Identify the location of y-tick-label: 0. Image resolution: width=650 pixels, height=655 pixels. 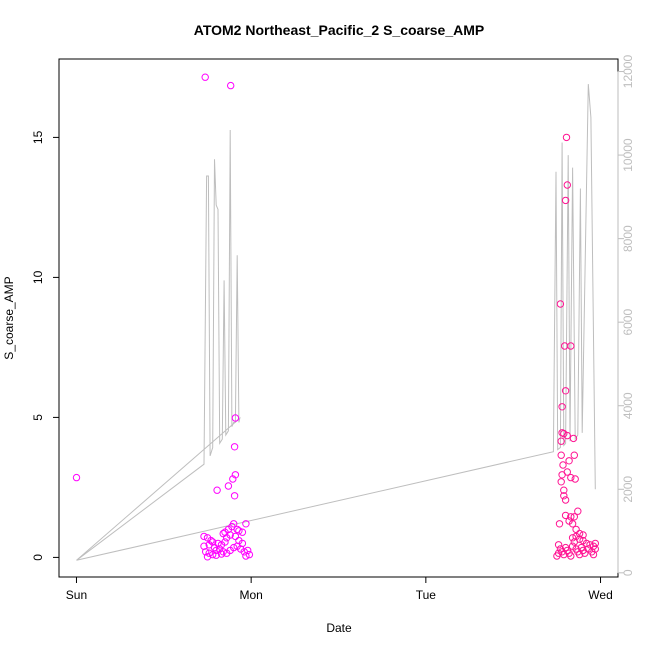
(38, 557).